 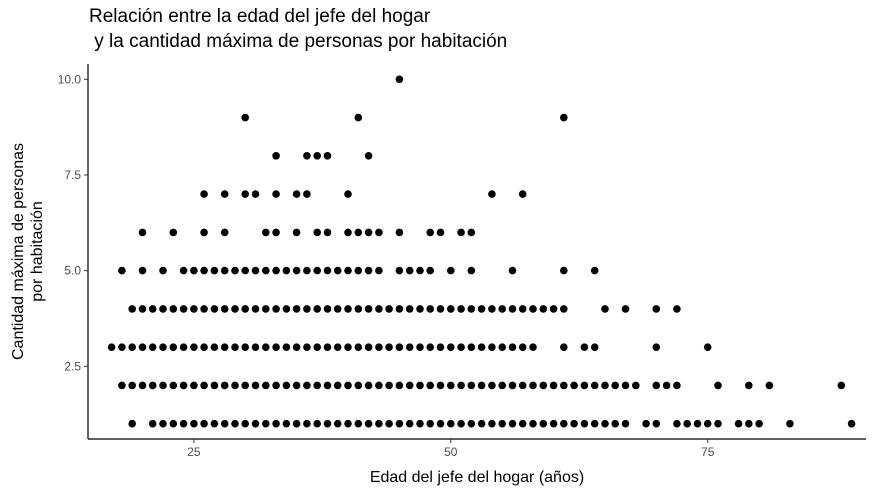 I want to click on x-tick-label: 75, so click(x=708, y=452).